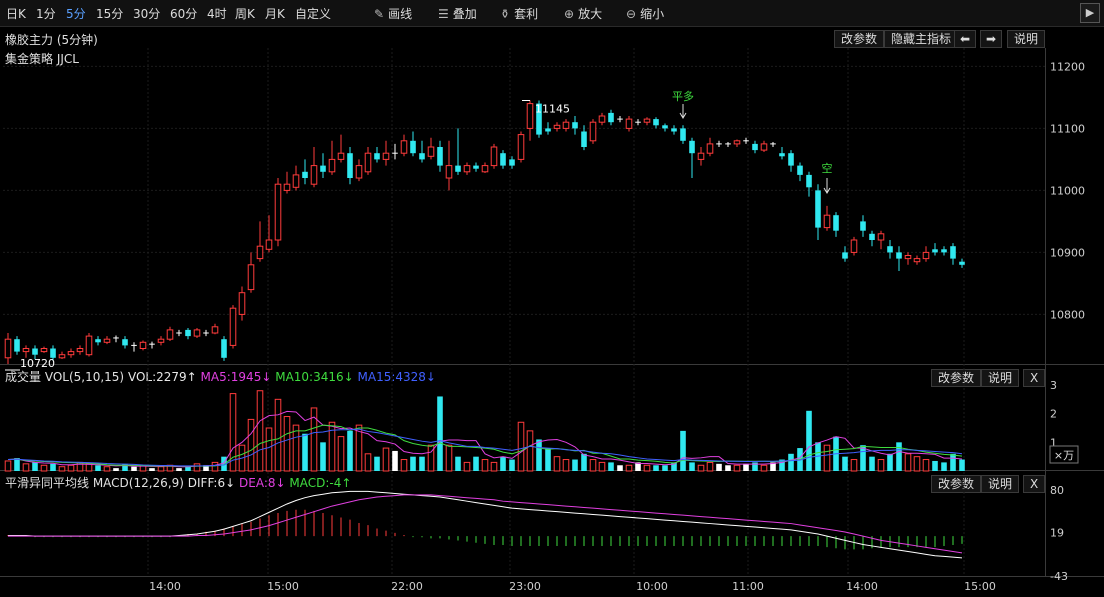 This screenshot has height=597, width=1104. Describe the element at coordinates (652, 586) in the screenshot. I see `x-axis-label: 10:00` at that location.